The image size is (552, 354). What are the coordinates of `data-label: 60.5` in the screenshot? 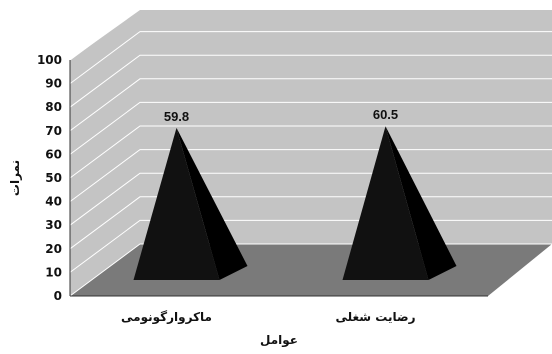 It's located at (385, 114).